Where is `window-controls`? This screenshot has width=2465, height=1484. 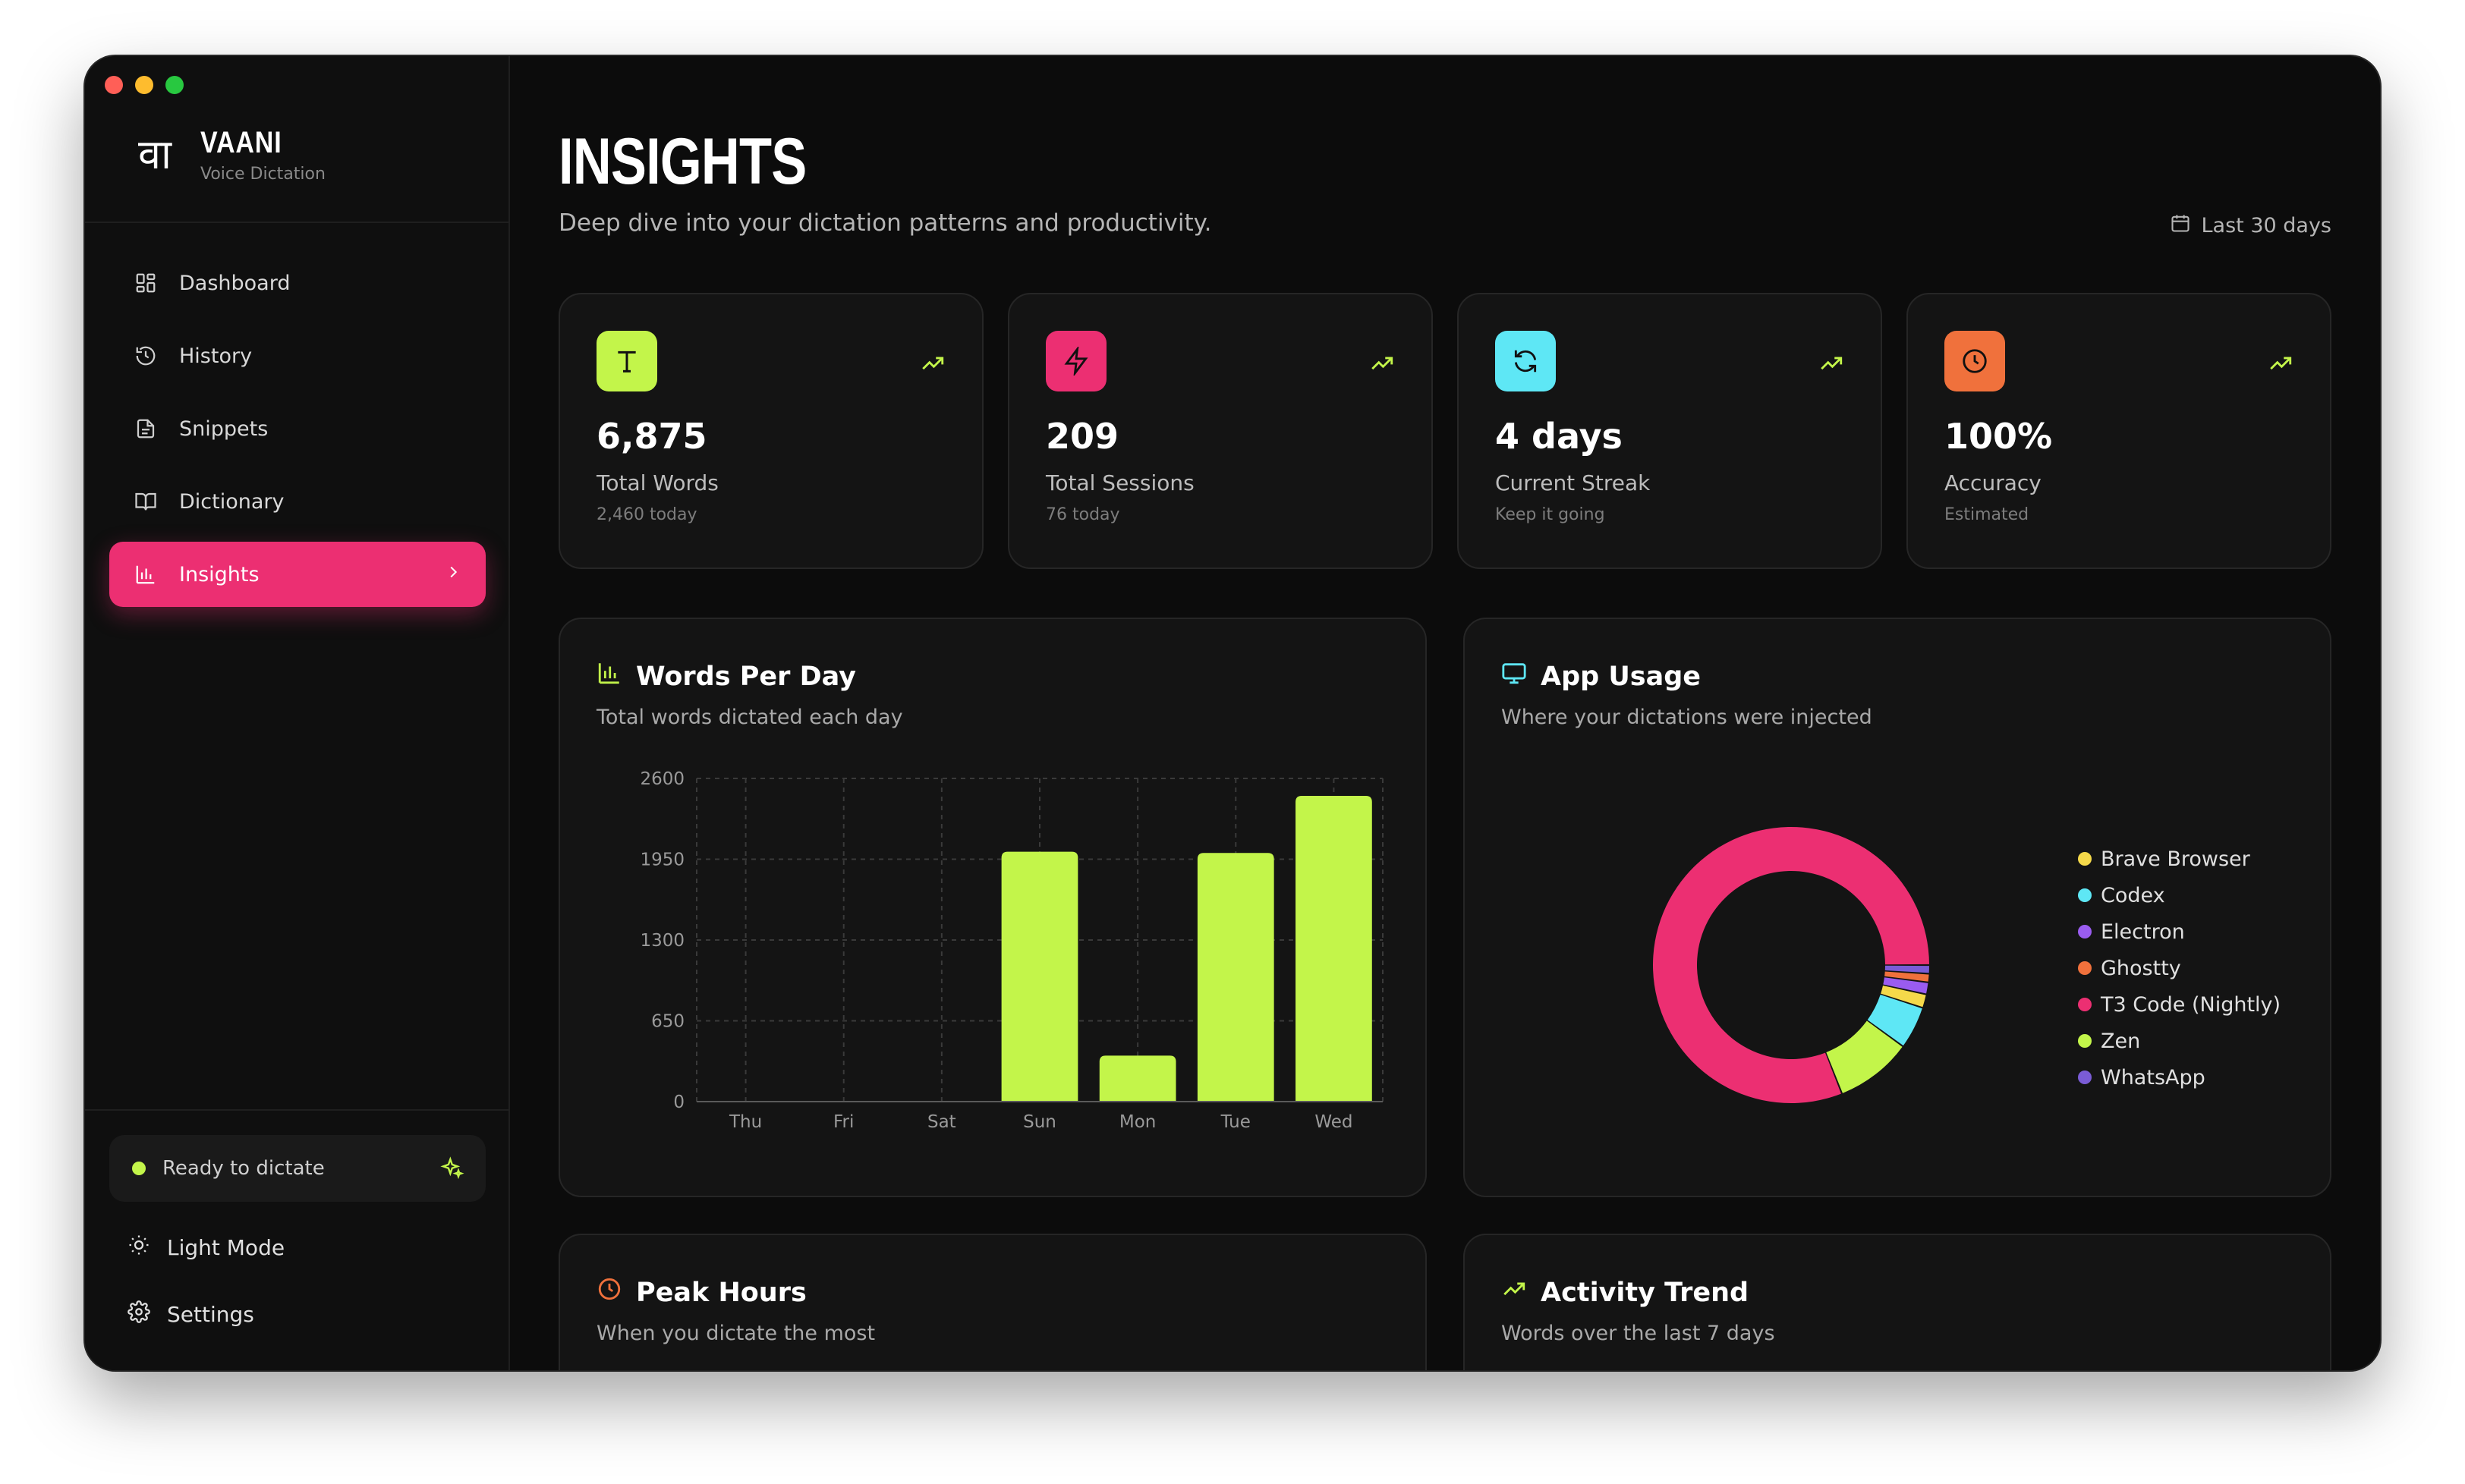 window-controls is located at coordinates (144, 85).